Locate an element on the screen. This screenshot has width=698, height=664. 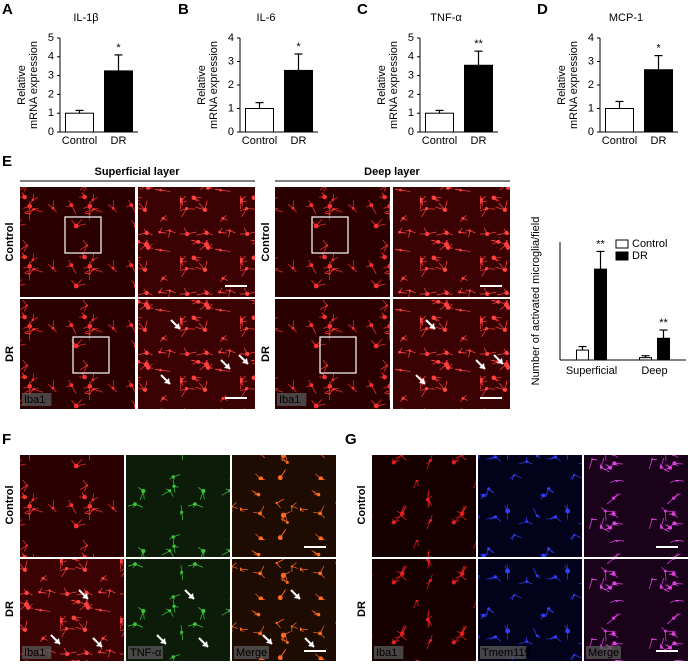
row-label: Control is located at coordinates (266, 241).